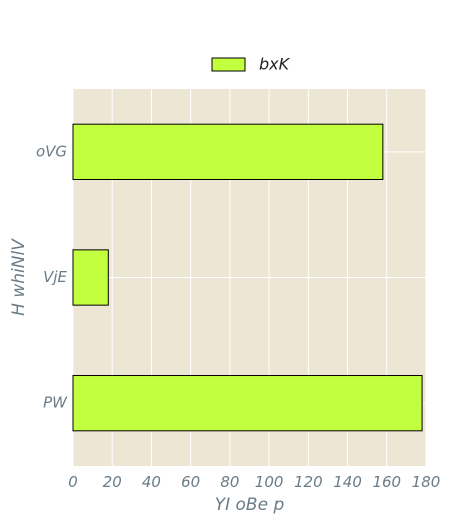 The height and width of the screenshot is (529, 450). Describe the element at coordinates (275, 64) in the screenshot. I see `legend-label-bxK: bxK` at that location.